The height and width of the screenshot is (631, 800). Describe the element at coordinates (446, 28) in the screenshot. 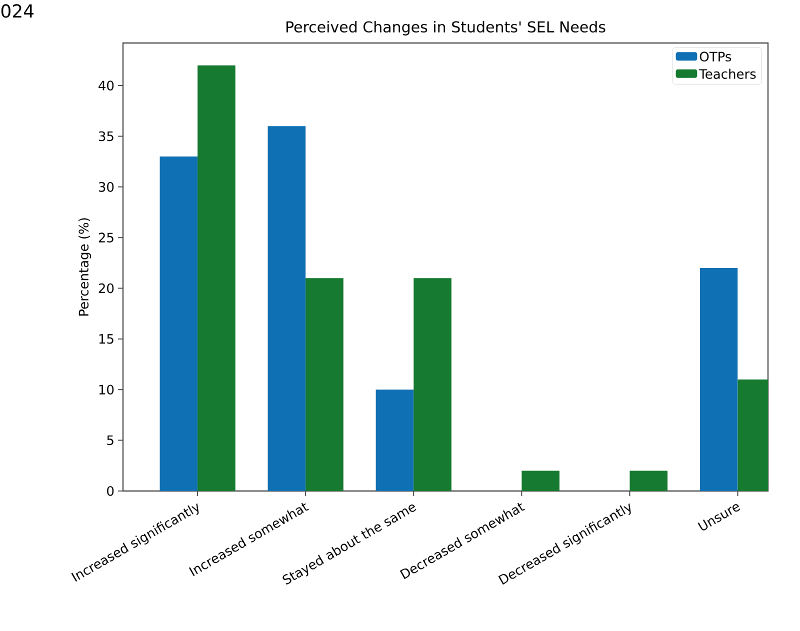

I see `chart-title: Perceived Changes in Students' SEL Needs` at that location.